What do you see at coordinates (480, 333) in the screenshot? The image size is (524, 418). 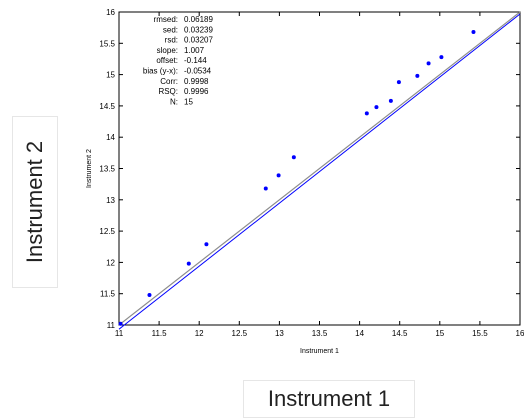 I see `x-tick-label: 15.5` at bounding box center [480, 333].